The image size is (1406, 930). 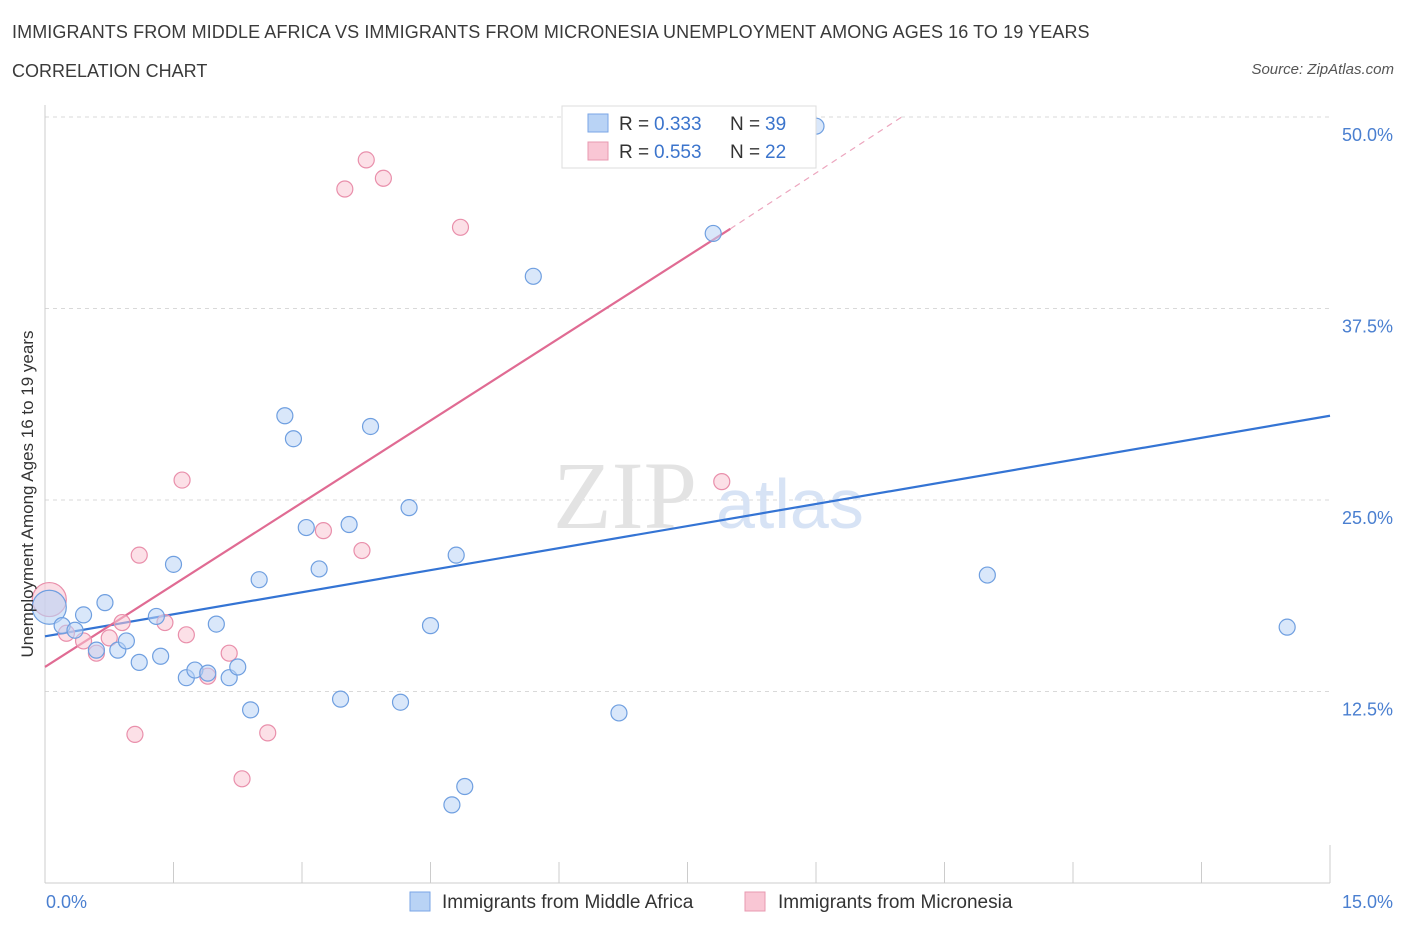 What do you see at coordinates (895, 902) in the screenshot?
I see `series-legend-label-micronesia: Immigrants from Micronesia` at bounding box center [895, 902].